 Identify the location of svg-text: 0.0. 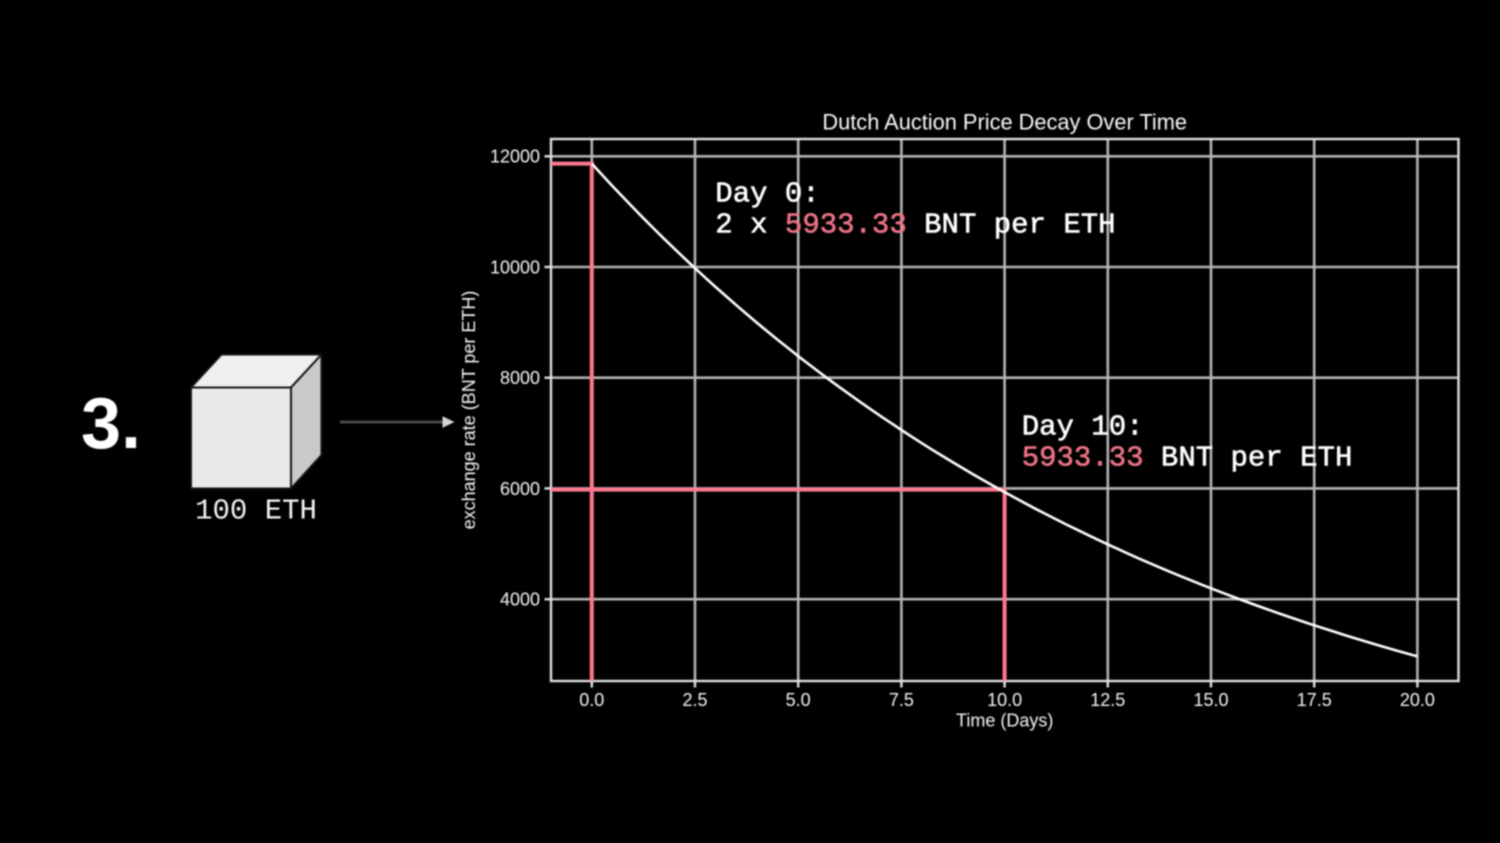
(591, 700).